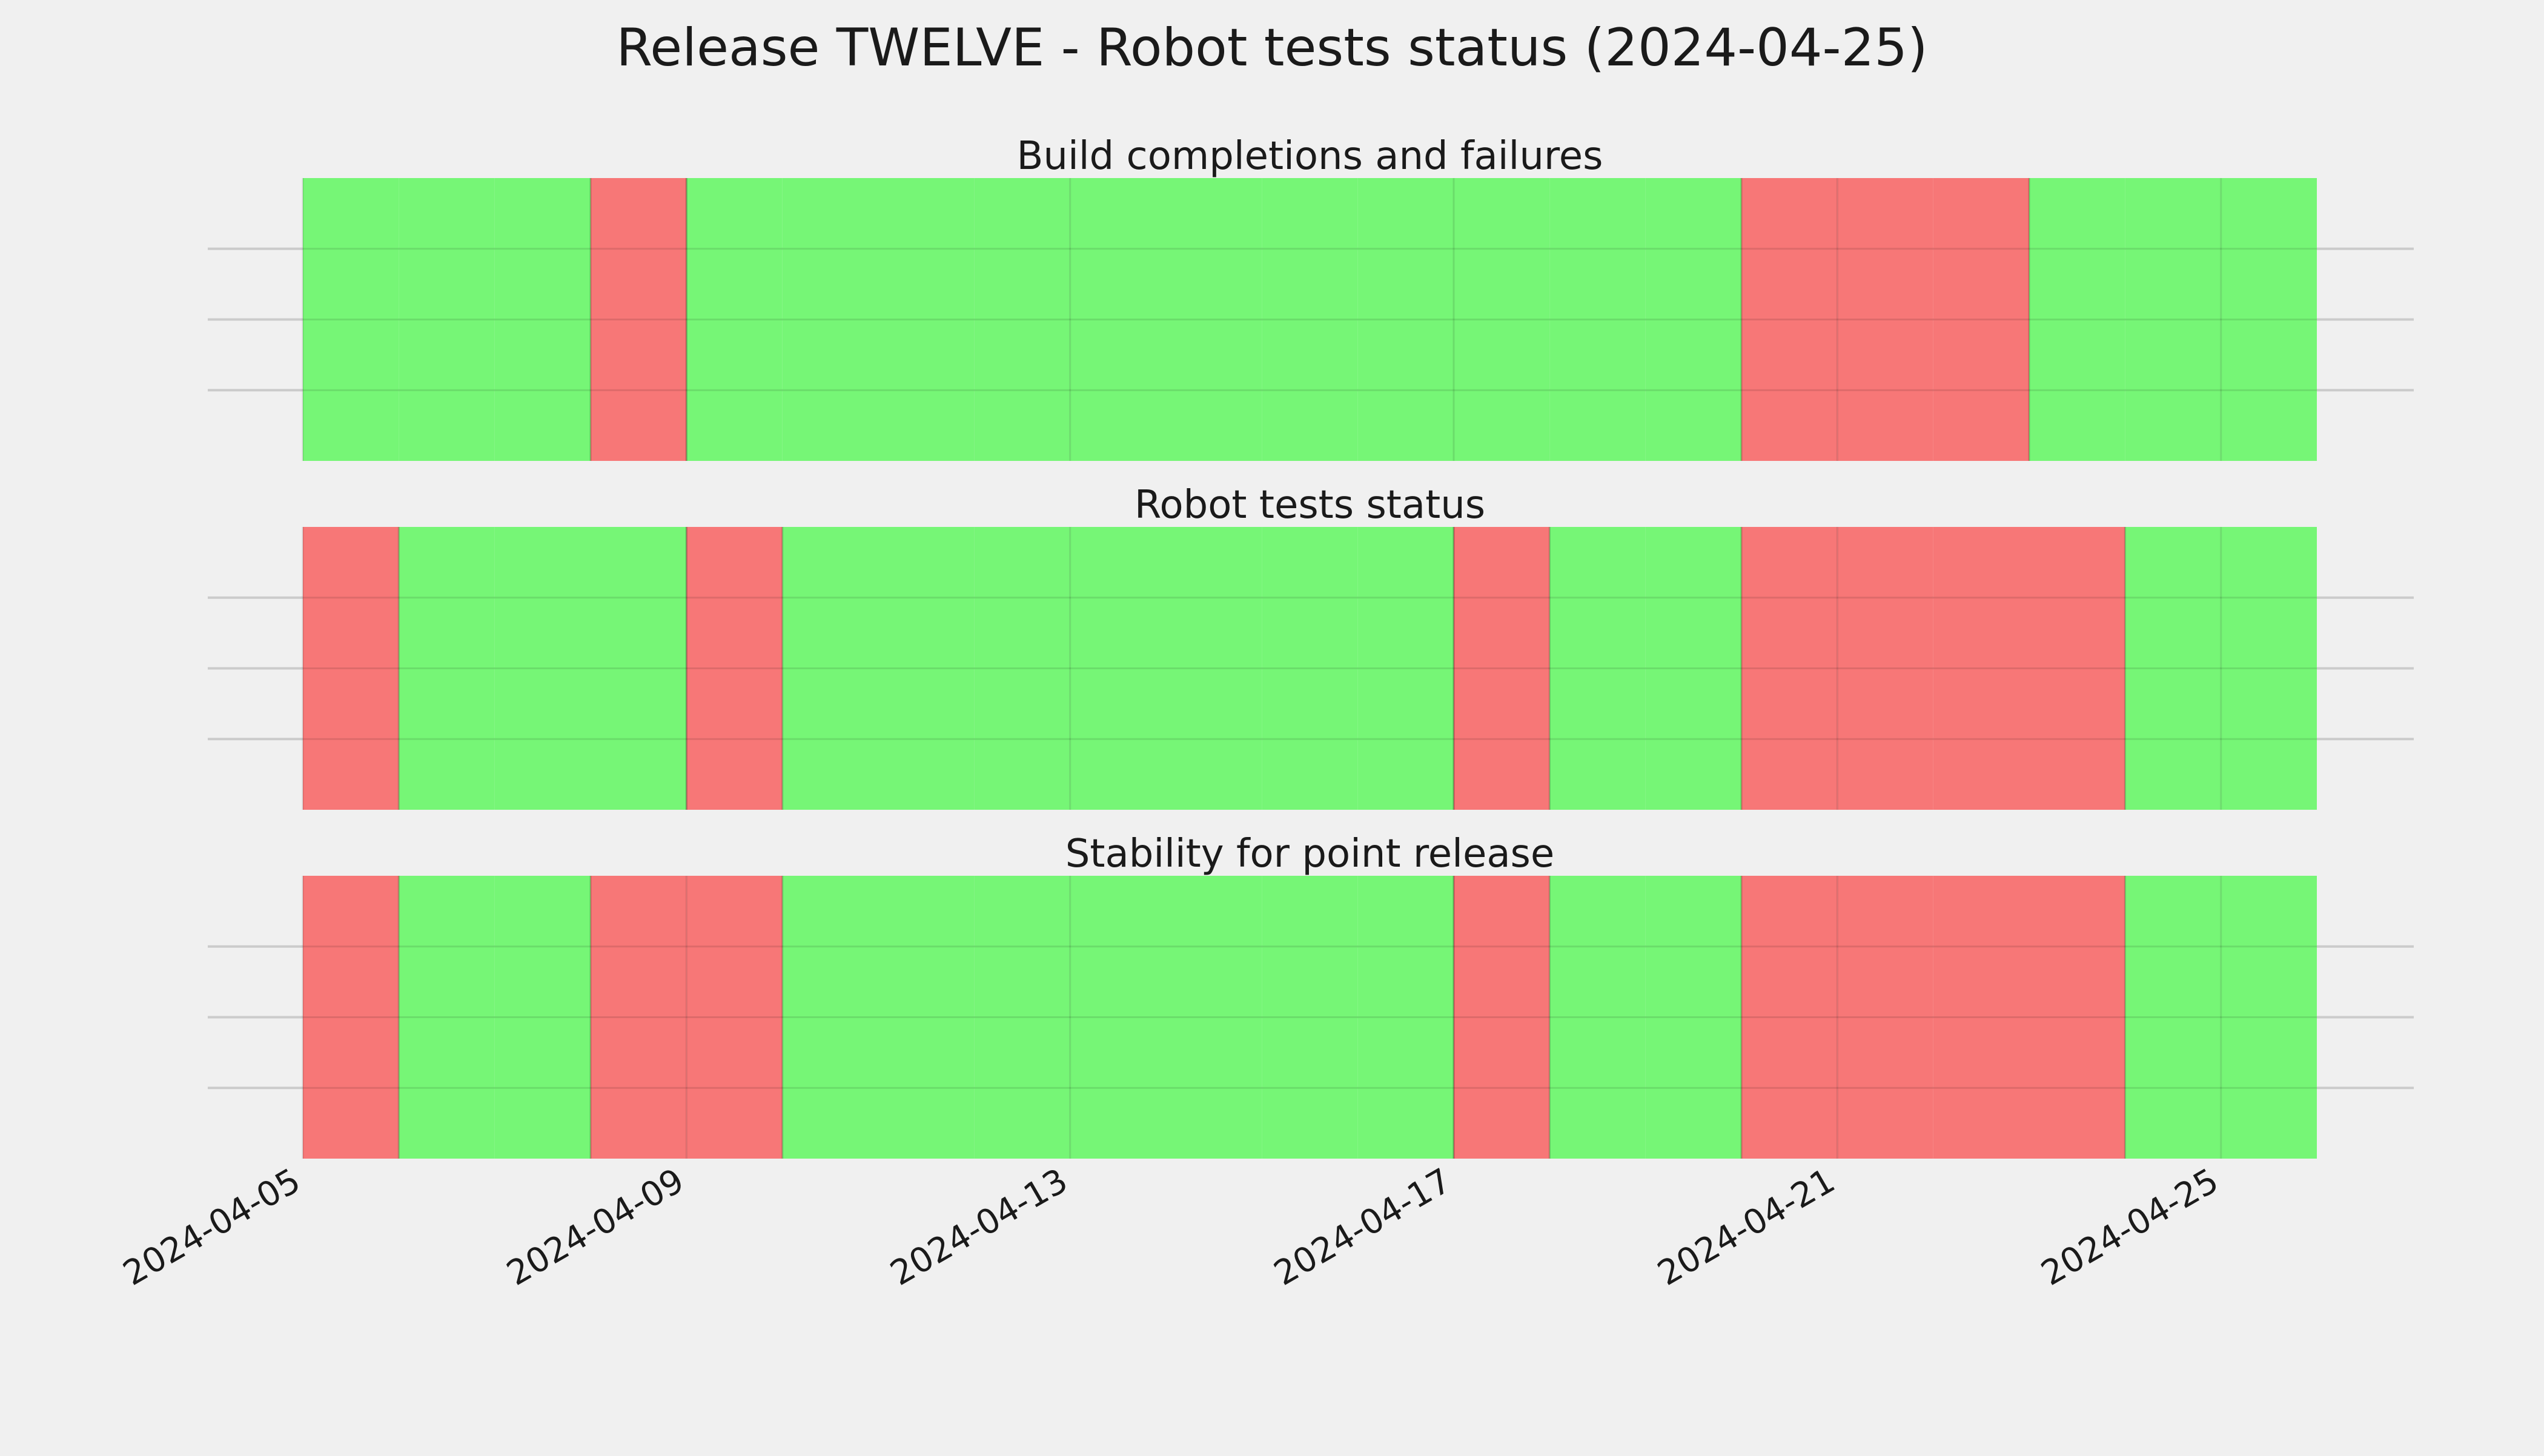  Describe the element at coordinates (1310, 156) in the screenshot. I see `panel-title: Build completions and failures` at that location.